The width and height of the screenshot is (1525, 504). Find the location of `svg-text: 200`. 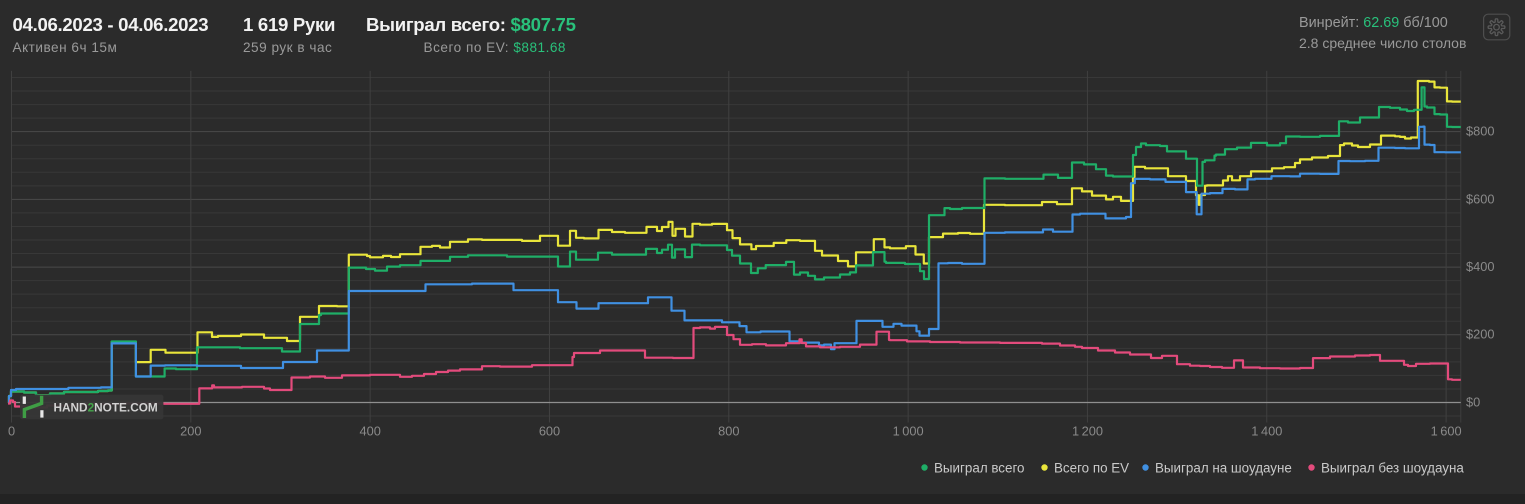

svg-text: 200 is located at coordinates (190, 431).